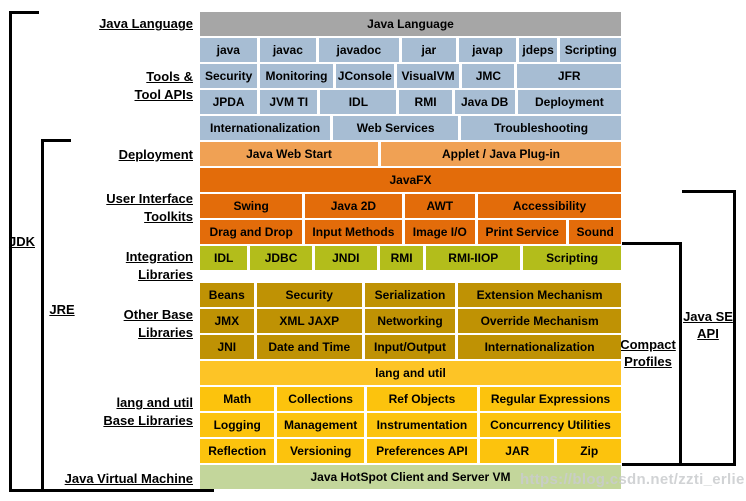 This screenshot has height=501, width=746. What do you see at coordinates (488, 76) in the screenshot?
I see `box-jmc: JMC` at bounding box center [488, 76].